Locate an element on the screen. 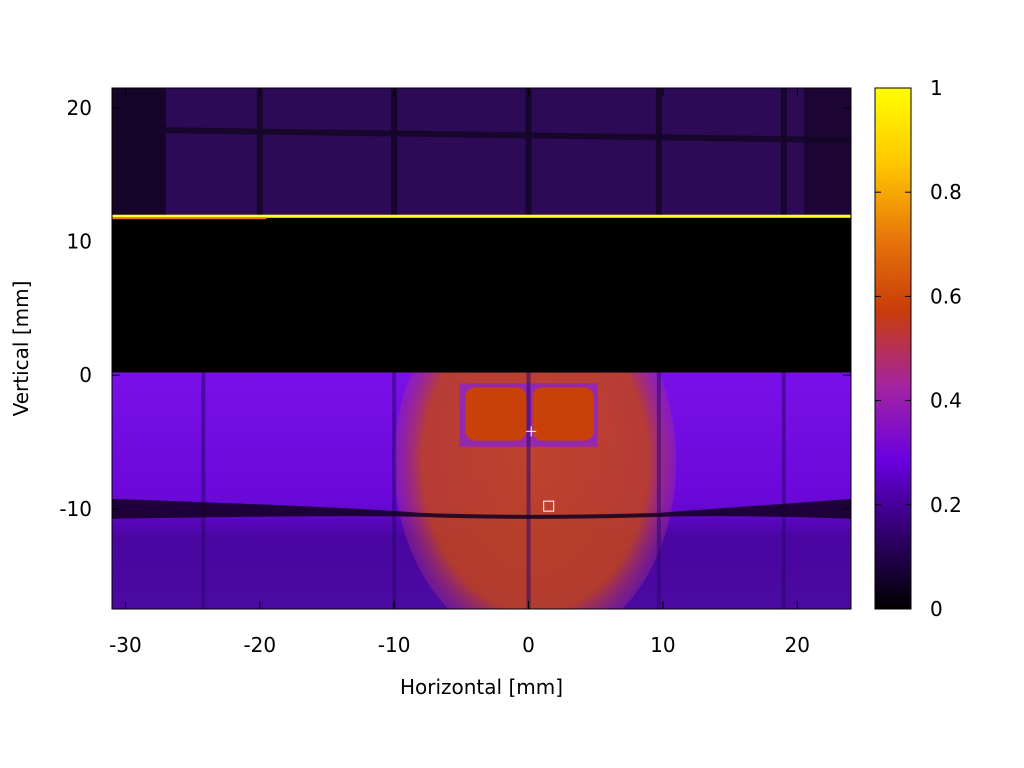 This screenshot has width=1024, height=768. region-core-right-lobe is located at coordinates (563, 414).